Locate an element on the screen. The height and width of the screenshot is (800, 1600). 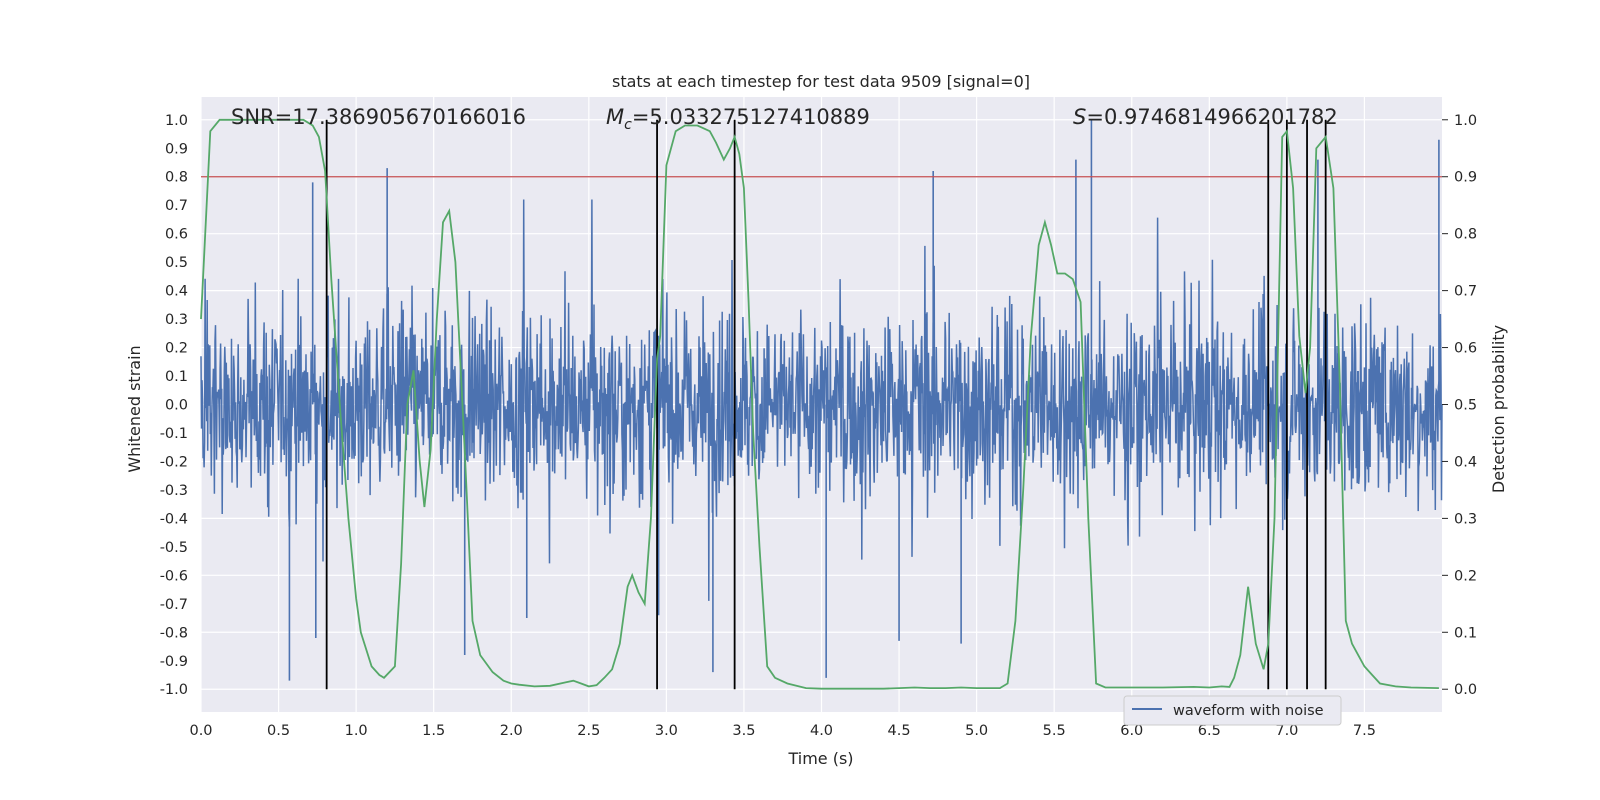
x-tick-label: 0.0 is located at coordinates (200, 731).